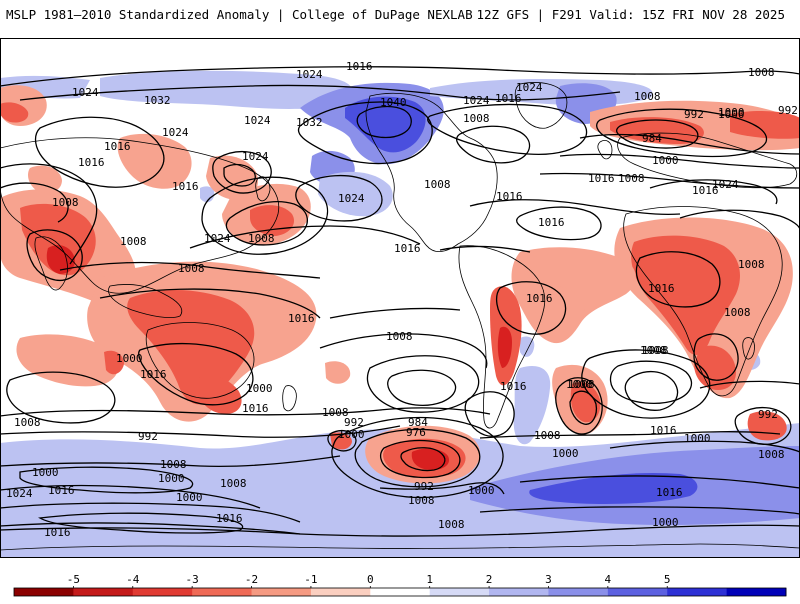 The image size is (800, 604). Describe the element at coordinates (341, 441) in the screenshot. I see `negative-anomaly-southern-small` at that location.